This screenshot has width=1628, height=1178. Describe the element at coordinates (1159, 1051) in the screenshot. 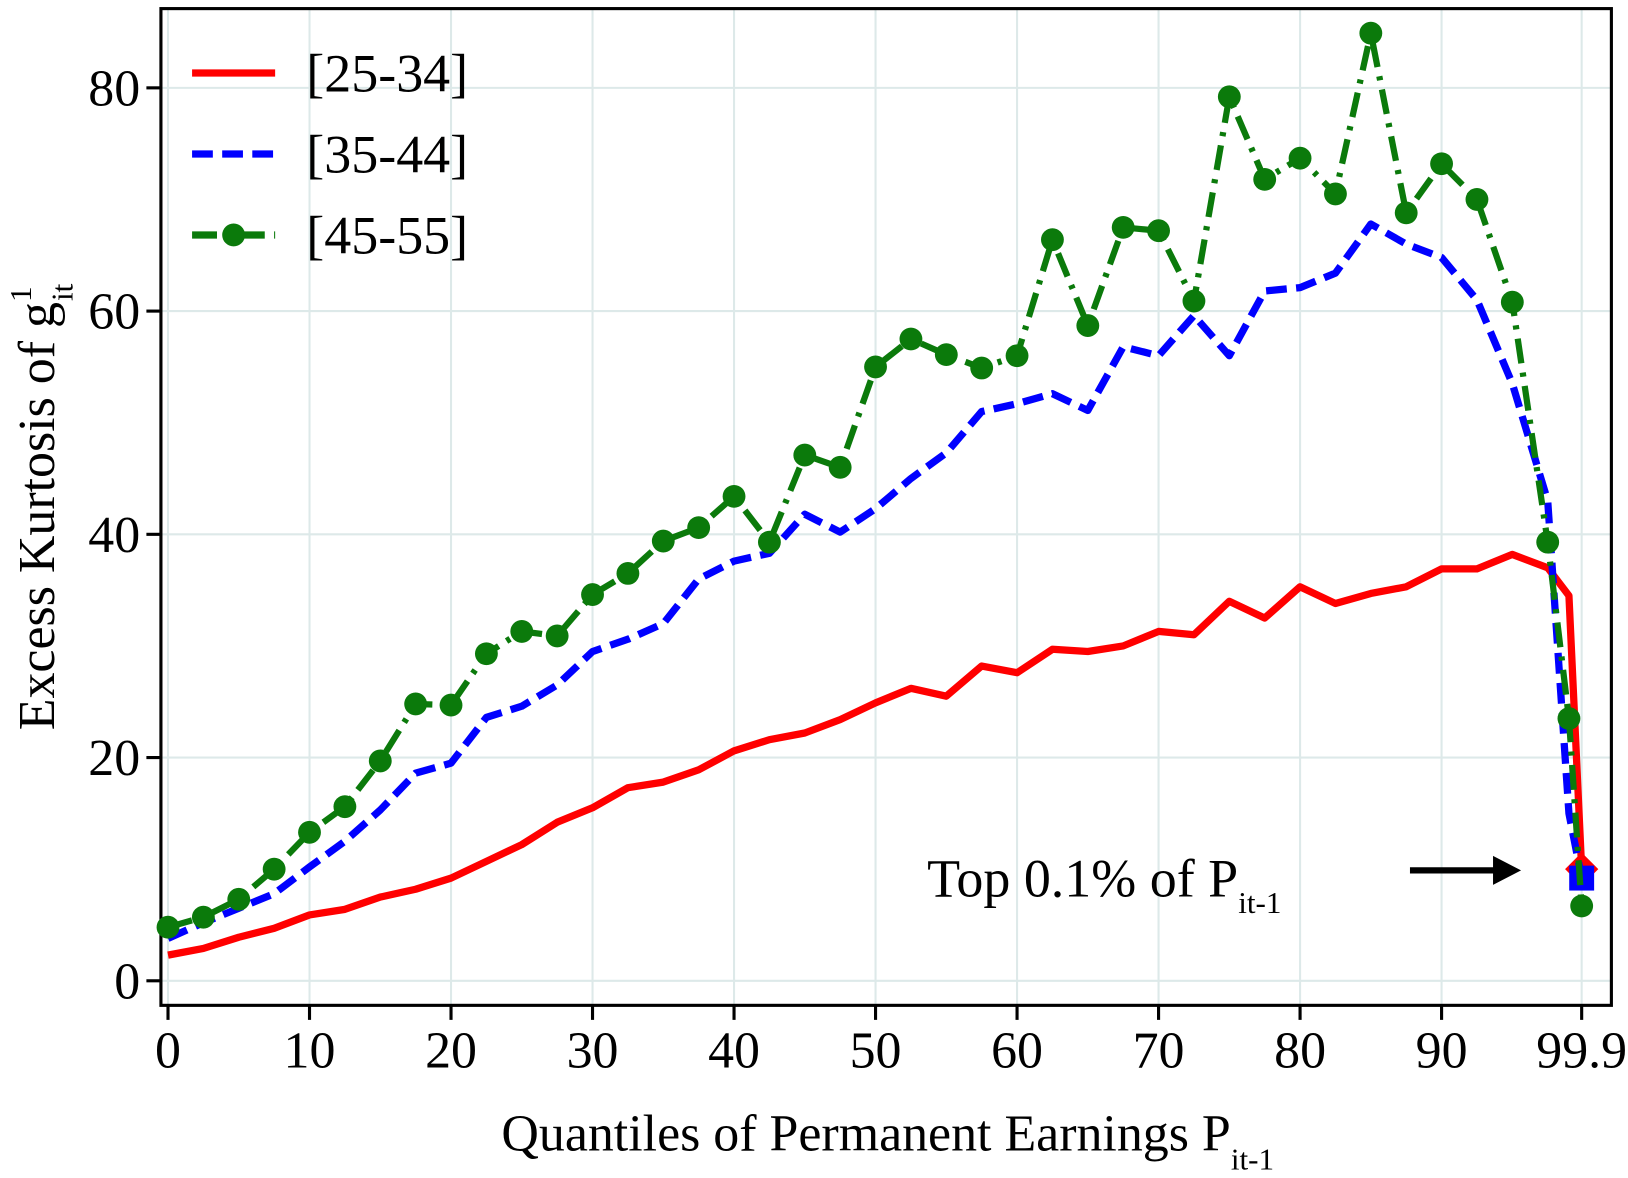

I see `x-tick-label: 70` at that location.